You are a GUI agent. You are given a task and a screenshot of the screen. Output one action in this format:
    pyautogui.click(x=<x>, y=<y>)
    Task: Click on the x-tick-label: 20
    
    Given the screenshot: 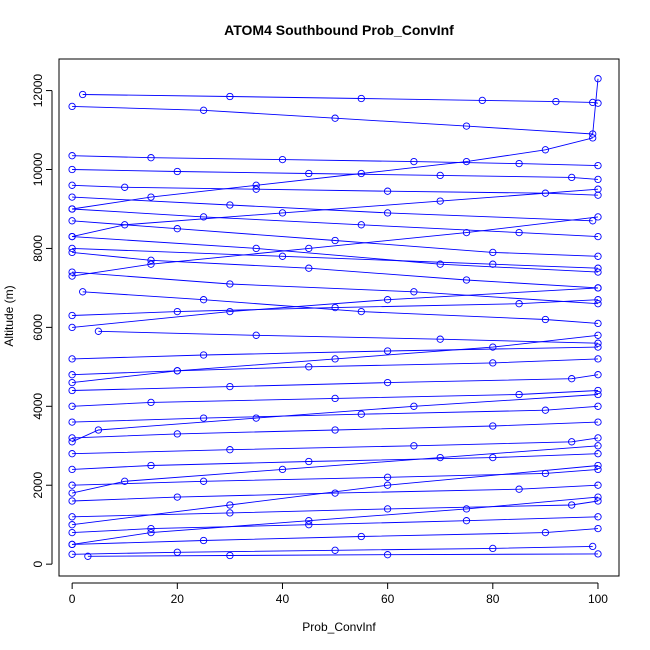 What is the action you would take?
    pyautogui.click(x=178, y=599)
    